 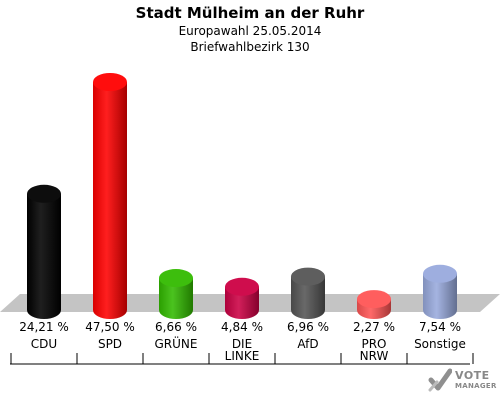 What do you see at coordinates (250, 47) in the screenshot?
I see `chart-subtitle-district: Briefwahlbezirk 130` at bounding box center [250, 47].